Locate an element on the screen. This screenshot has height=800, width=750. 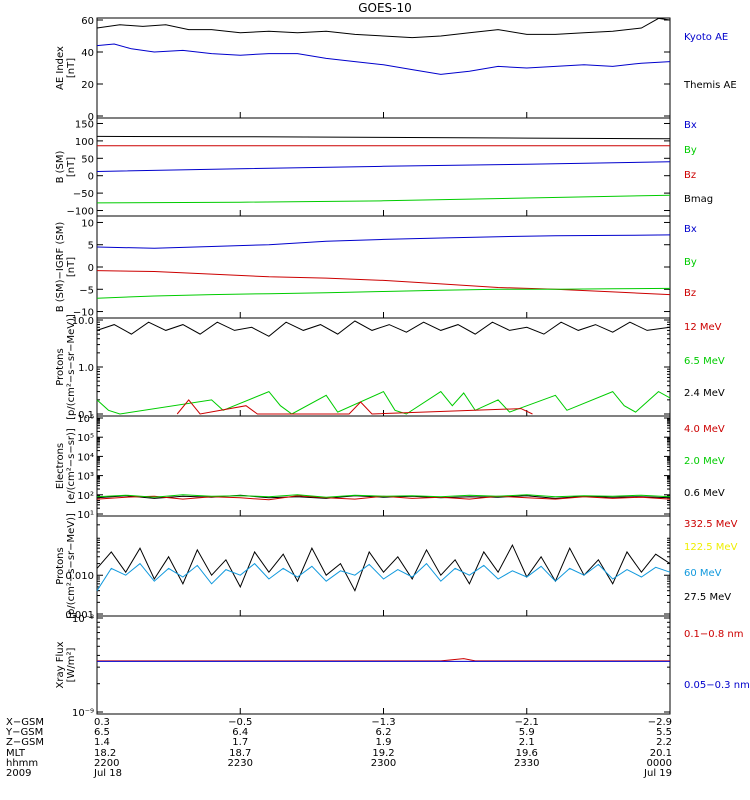
y-tick-label: 10⁻⁸ is located at coordinates (83, 619).